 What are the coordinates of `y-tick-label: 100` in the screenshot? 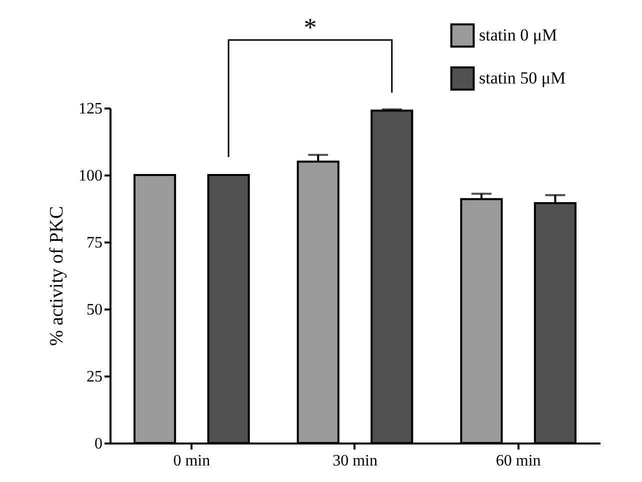 It's located at (90, 176).